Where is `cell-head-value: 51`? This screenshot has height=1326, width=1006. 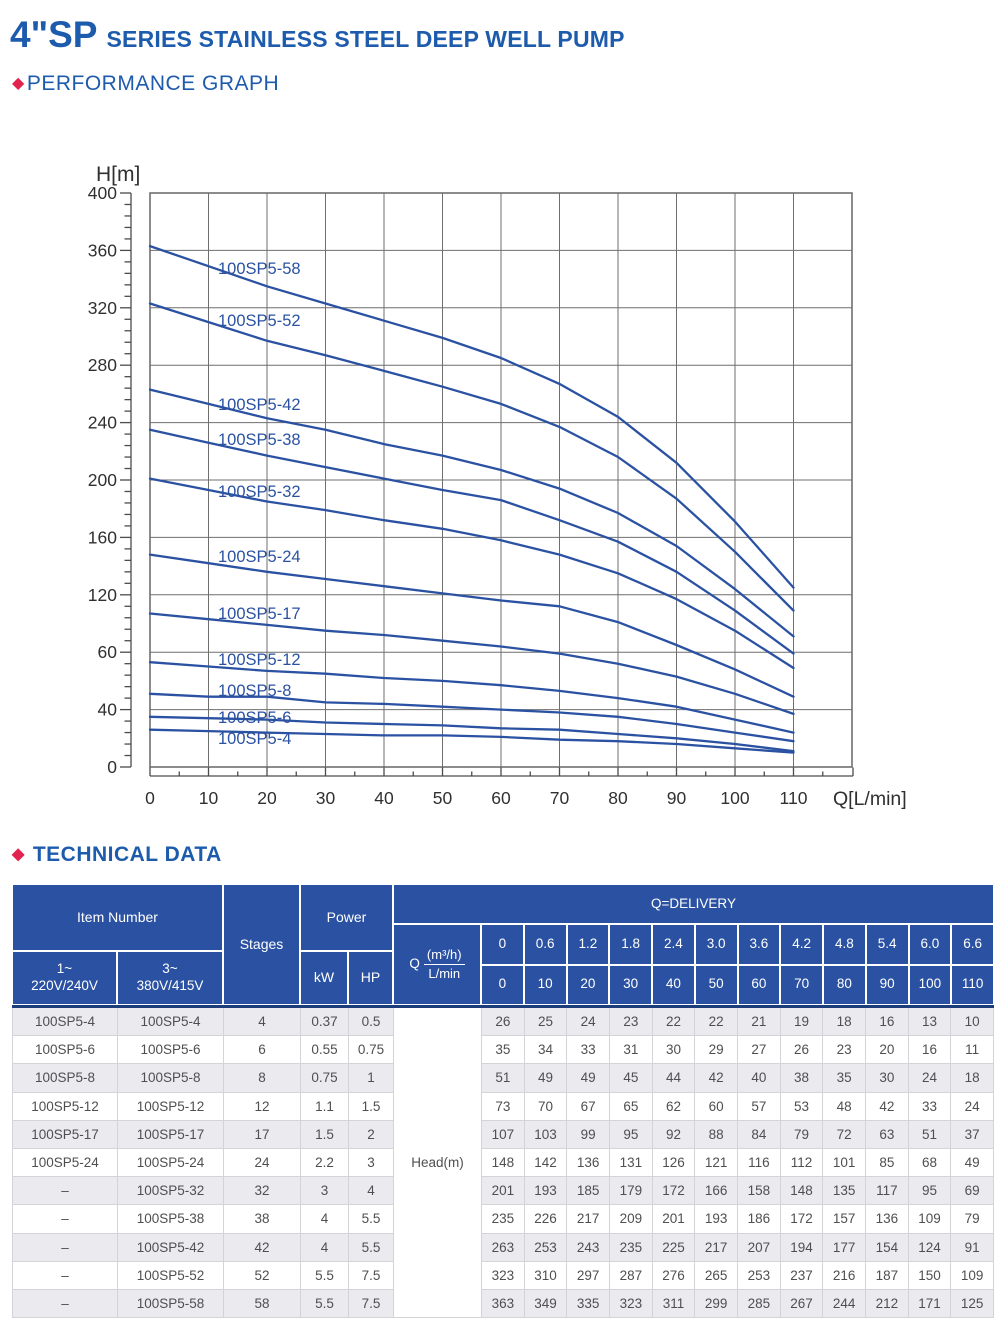 cell-head-value: 51 is located at coordinates (930, 1134).